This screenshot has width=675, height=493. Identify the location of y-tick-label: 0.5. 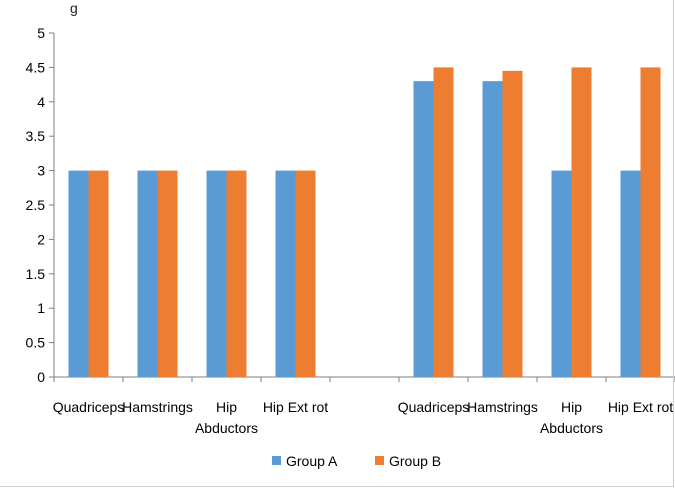
(36, 343).